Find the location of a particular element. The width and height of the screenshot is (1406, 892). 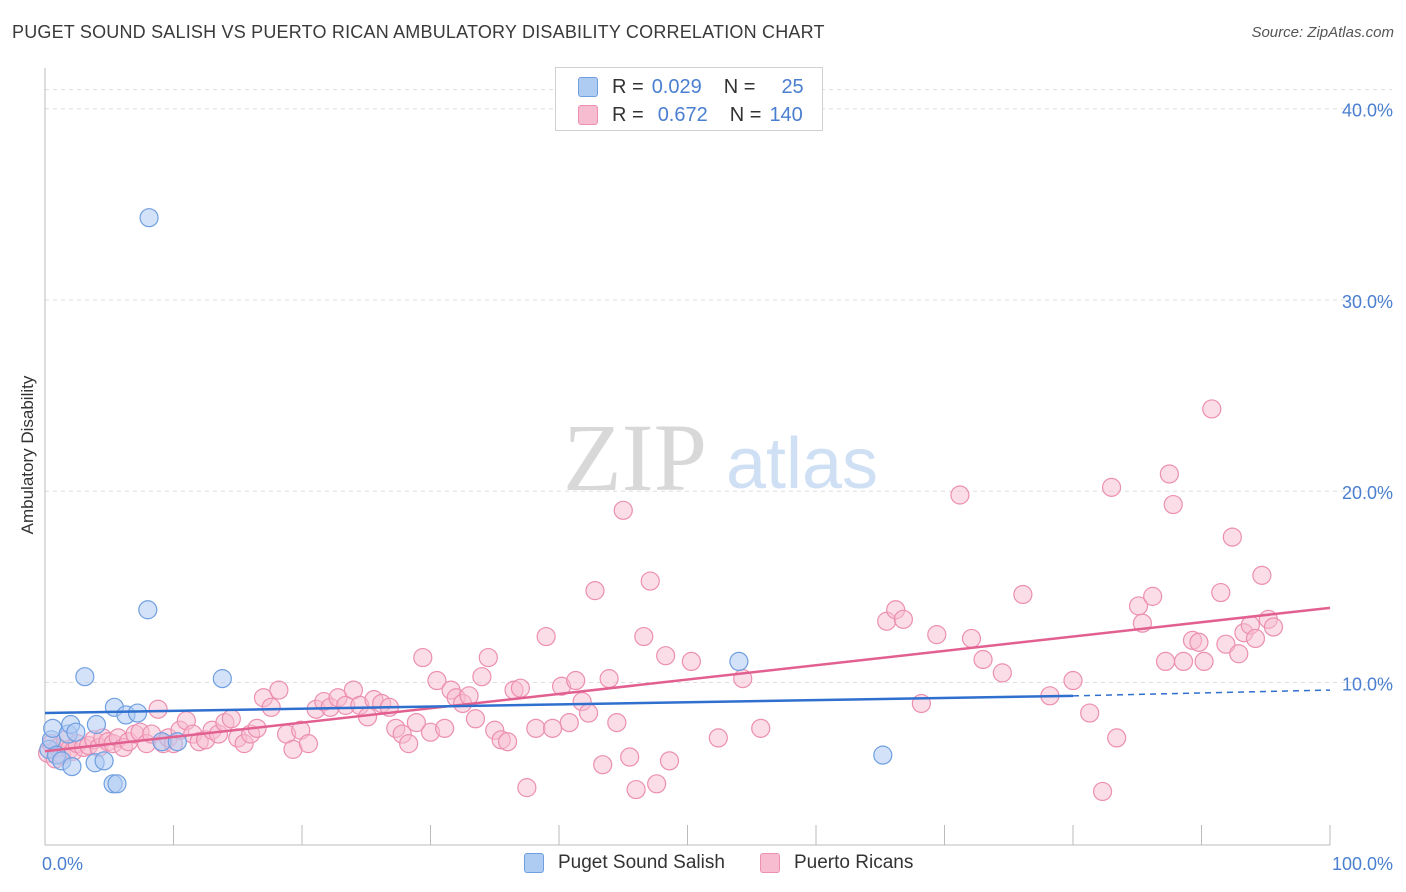

y-tick-label: 10.0% is located at coordinates (1367, 684).